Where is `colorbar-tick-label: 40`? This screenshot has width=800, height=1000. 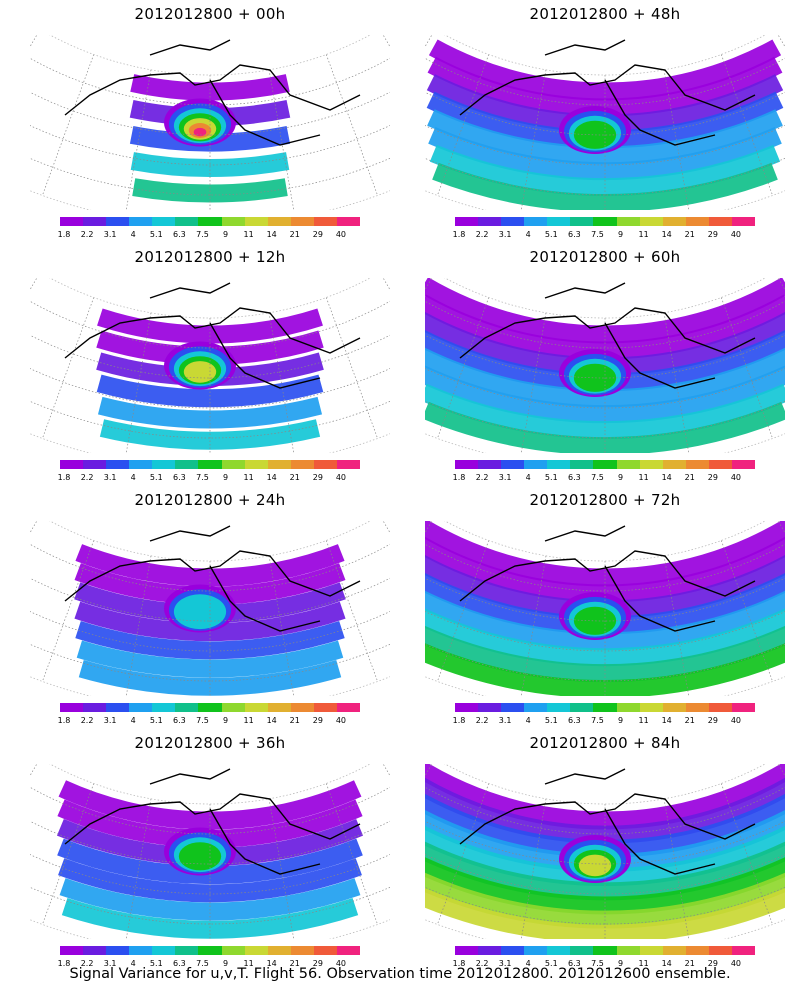
colorbar-tick-label: 40 is located at coordinates (341, 234).